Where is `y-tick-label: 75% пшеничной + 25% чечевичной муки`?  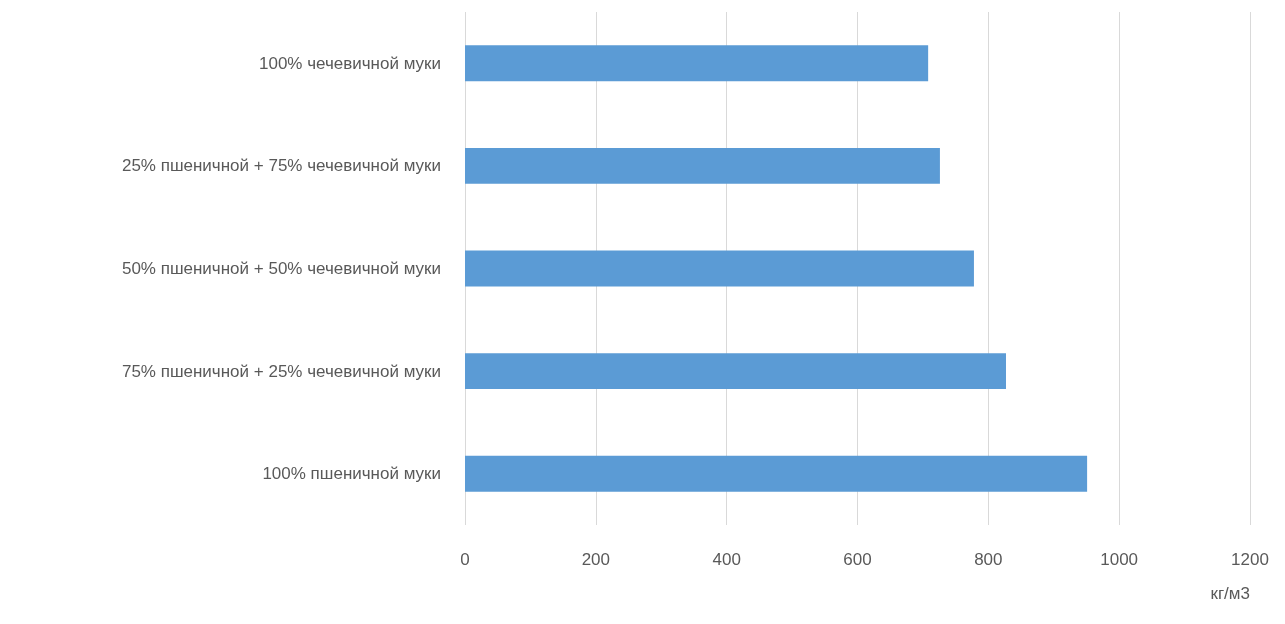
y-tick-label: 75% пшеничной + 25% чечевичной муки is located at coordinates (281, 371).